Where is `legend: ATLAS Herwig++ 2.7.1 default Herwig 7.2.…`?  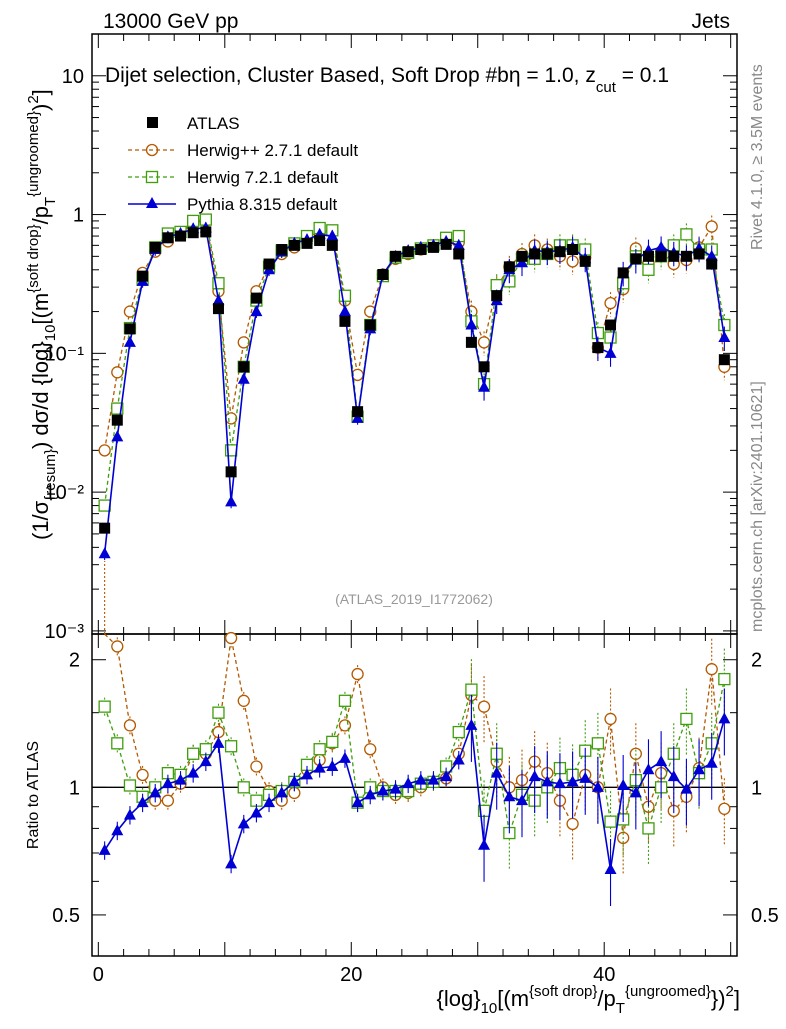 legend: ATLAS Herwig++ 2.7.1 default Herwig 7.2.… is located at coordinates (243, 164).